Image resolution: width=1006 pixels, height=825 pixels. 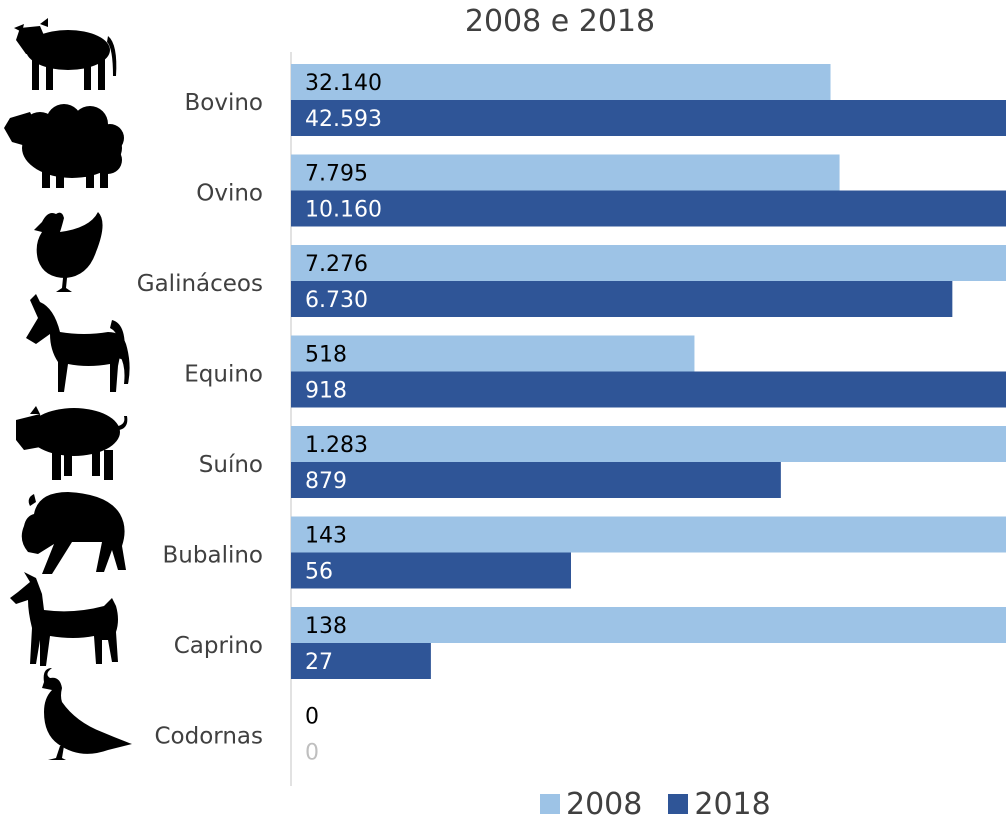 What do you see at coordinates (565, 172) in the screenshot?
I see `bar-2008-ovino` at bounding box center [565, 172].